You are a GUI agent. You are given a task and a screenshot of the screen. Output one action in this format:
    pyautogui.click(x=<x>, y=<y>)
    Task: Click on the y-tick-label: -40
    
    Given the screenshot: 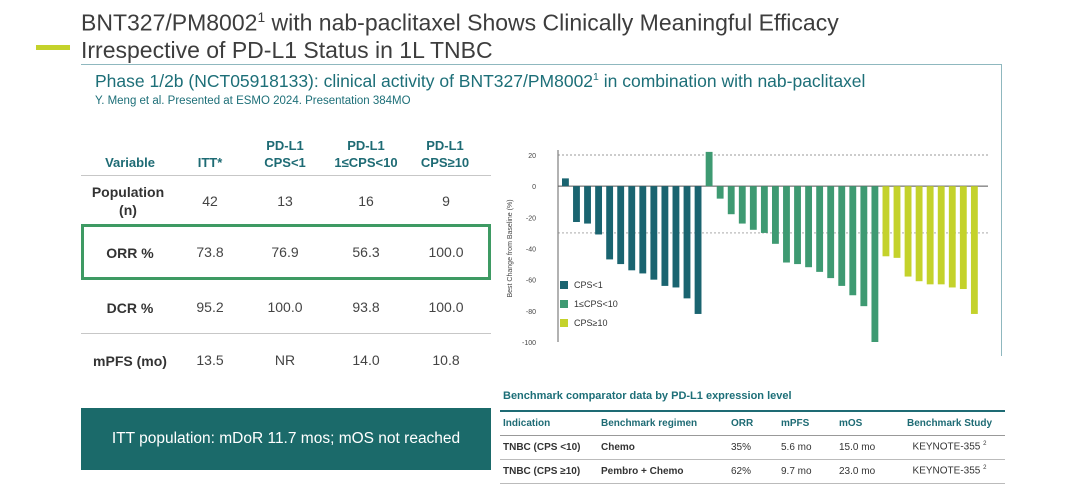 What is the action you would take?
    pyautogui.click(x=531, y=250)
    